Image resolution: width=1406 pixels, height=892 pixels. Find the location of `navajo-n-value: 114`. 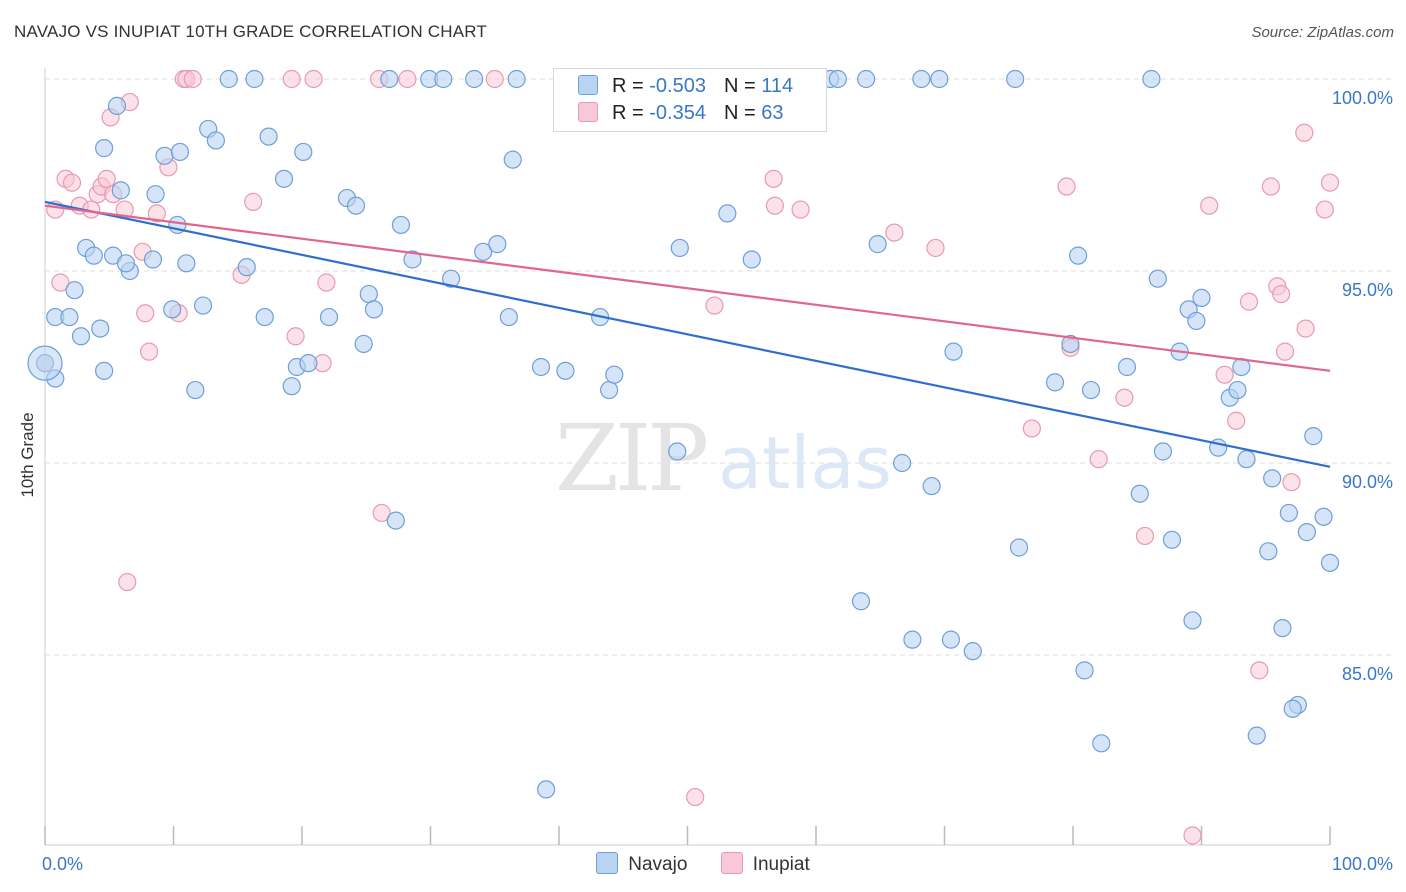

navajo-n-value: 114 is located at coordinates (777, 86).